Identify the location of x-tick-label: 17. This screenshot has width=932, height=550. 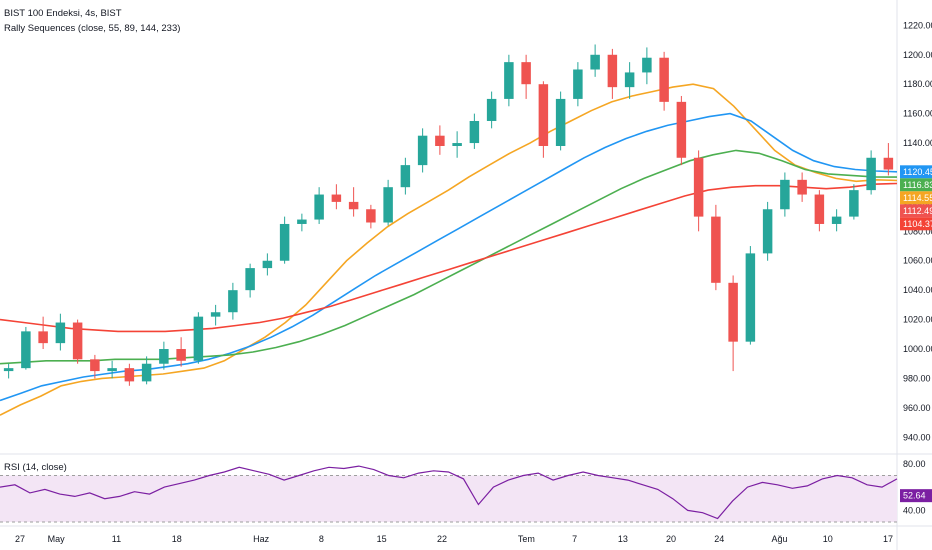
(888, 539).